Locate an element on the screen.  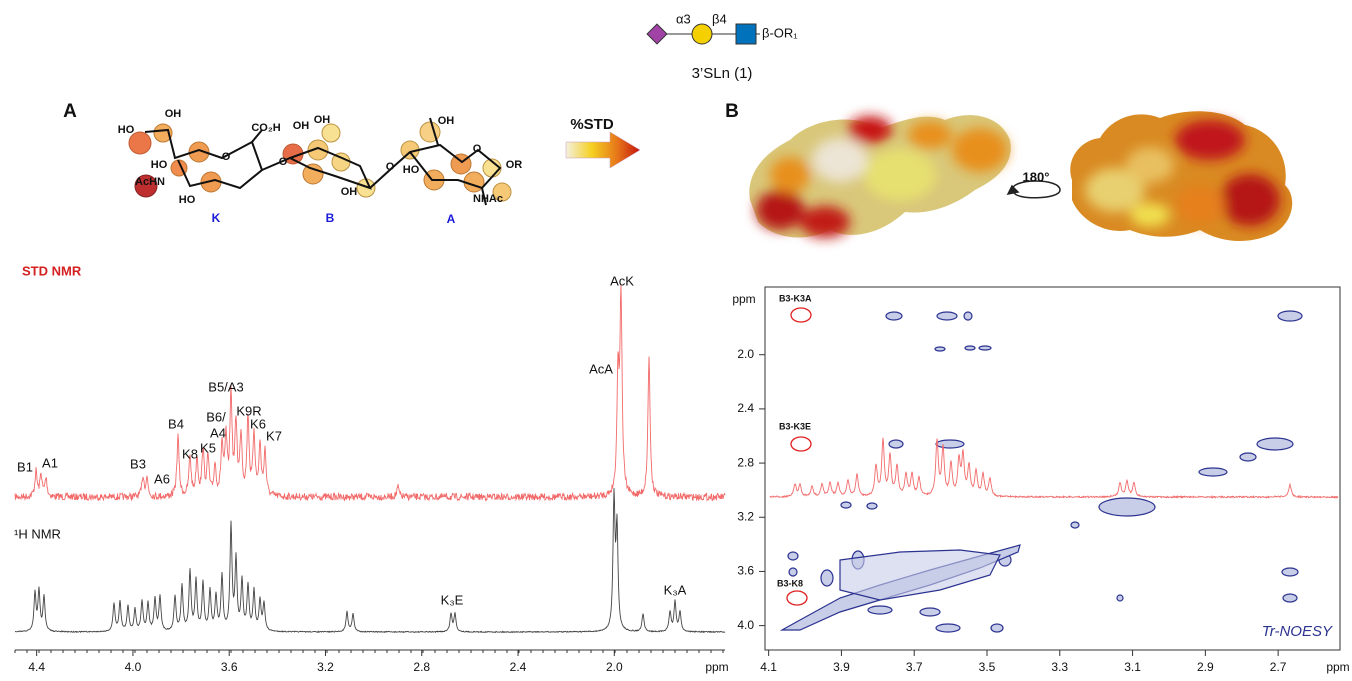
y-tick-label: 4.0 is located at coordinates (745, 625).